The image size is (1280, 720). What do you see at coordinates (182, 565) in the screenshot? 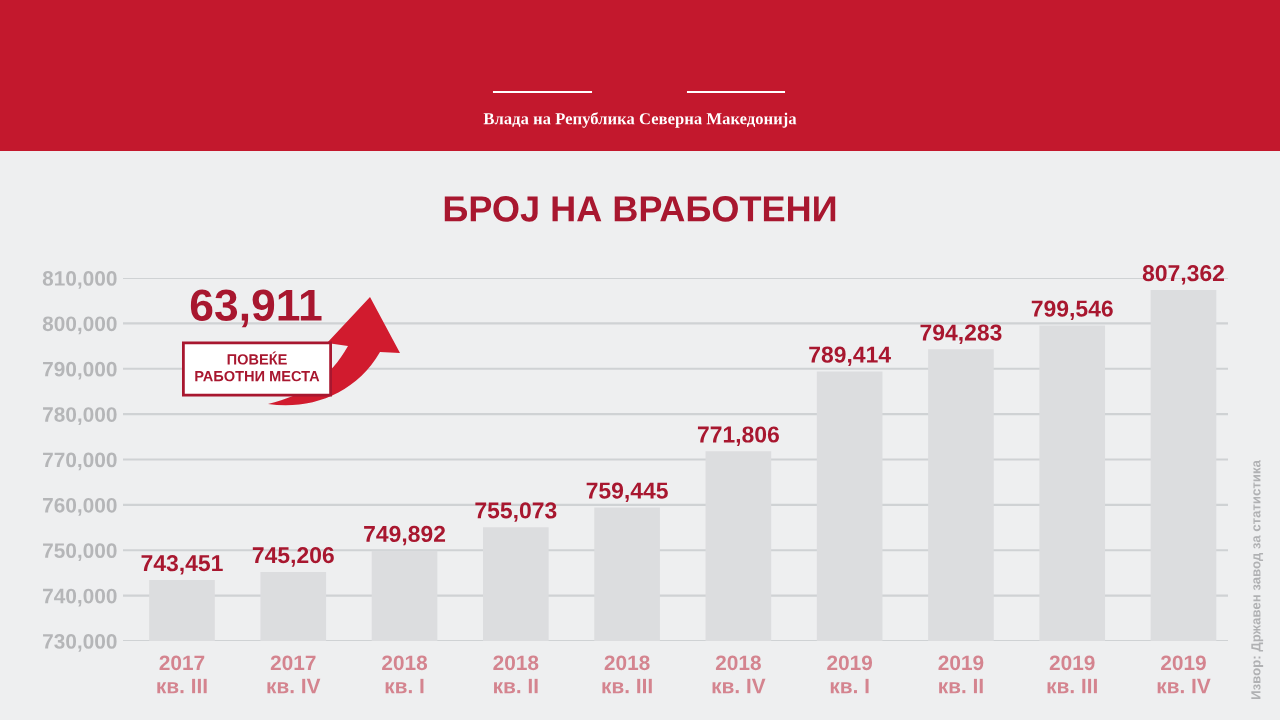
I see `data-label: 743,451` at bounding box center [182, 565].